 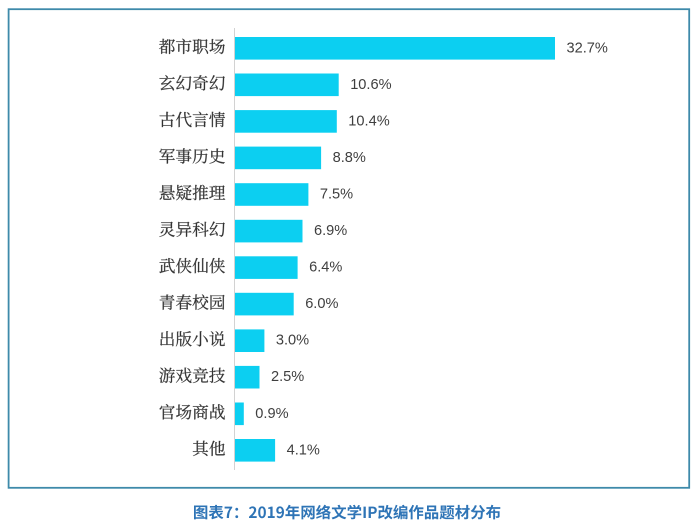 What do you see at coordinates (587, 48) in the screenshot?
I see `svg-text: 32.7%` at bounding box center [587, 48].